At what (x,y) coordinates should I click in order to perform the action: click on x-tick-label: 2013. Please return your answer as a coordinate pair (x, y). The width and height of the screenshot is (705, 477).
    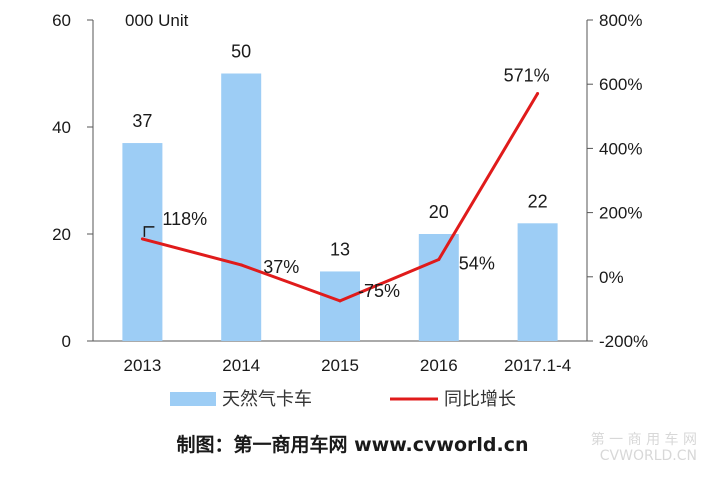
    Looking at the image, I should click on (142, 365).